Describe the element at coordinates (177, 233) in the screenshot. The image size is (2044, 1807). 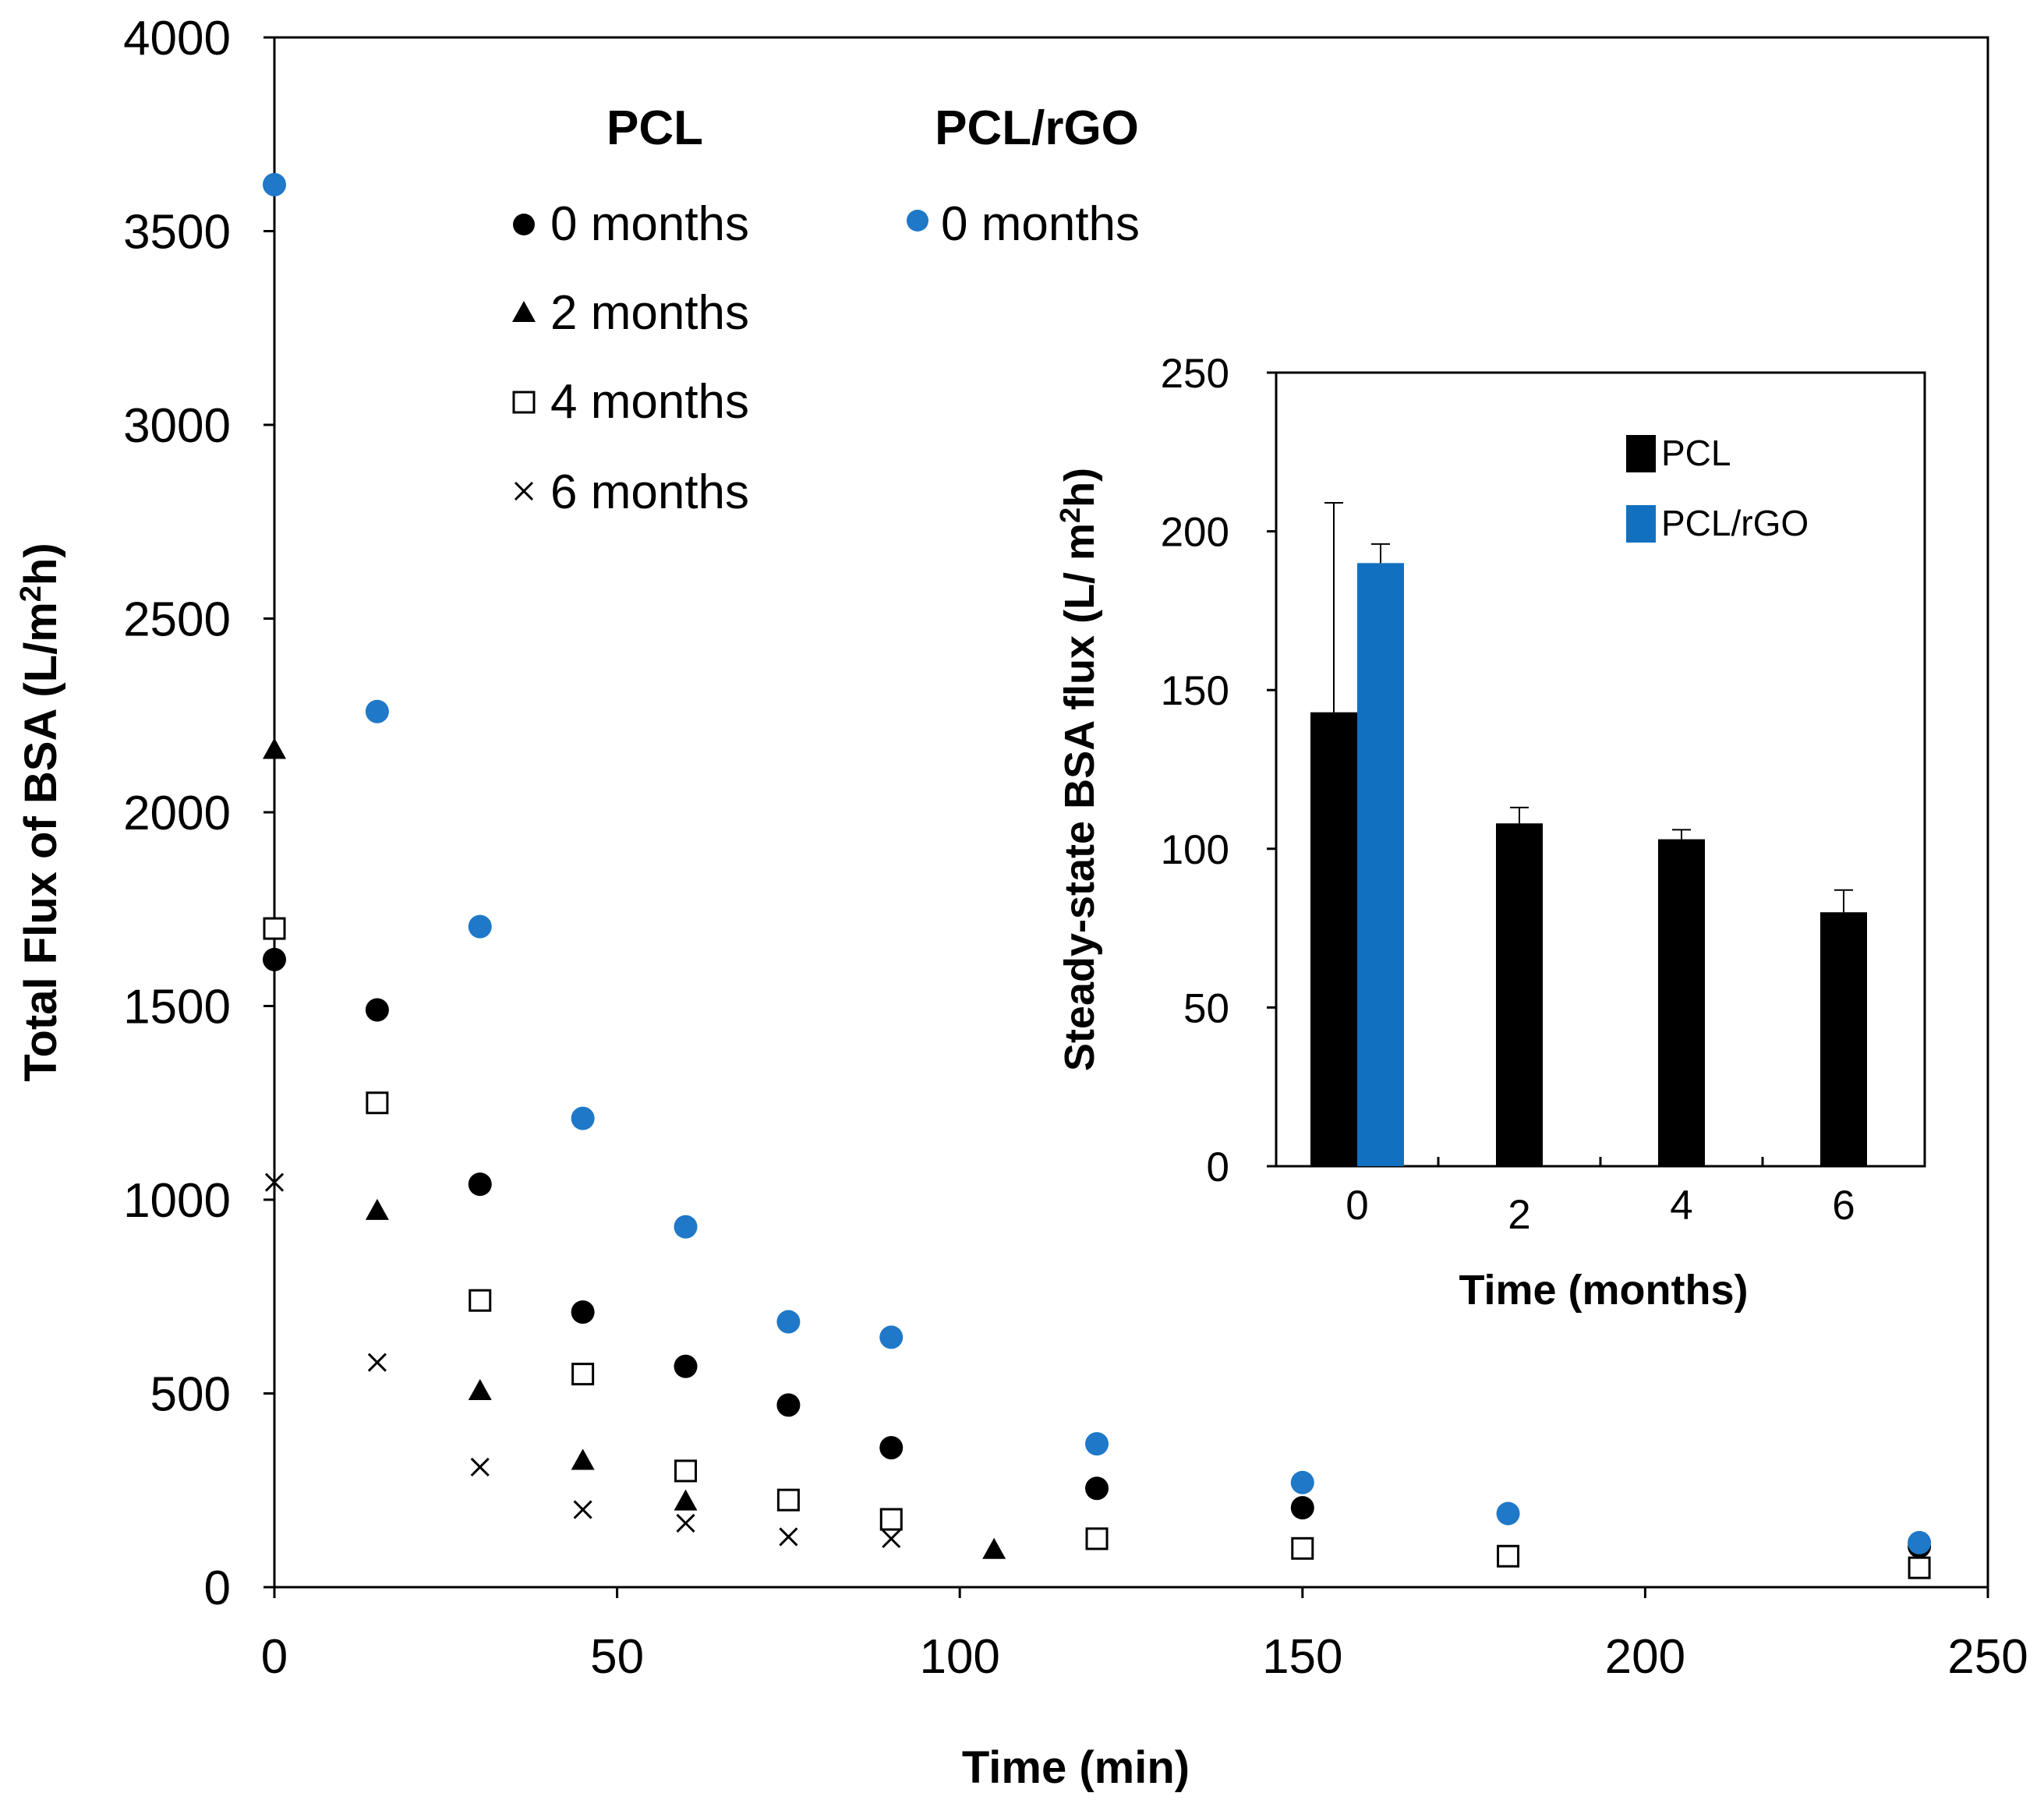
I see `main-y-tick-label: 3500` at that location.